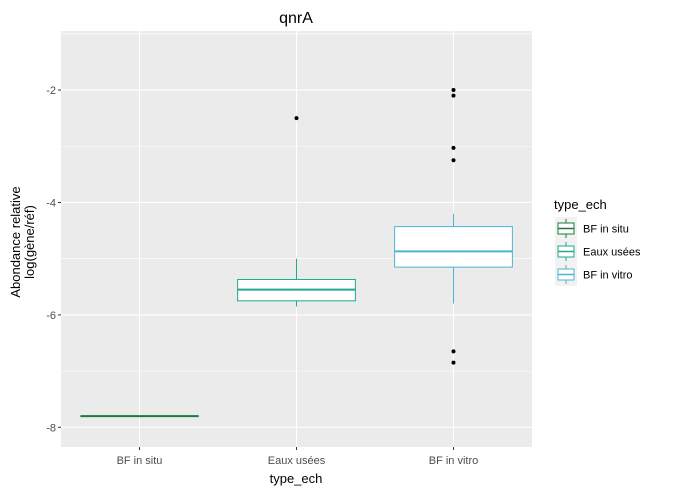 This screenshot has width=674, height=492. What do you see at coordinates (15, 241) in the screenshot?
I see `y-axis-label-line1: Abondance relative` at bounding box center [15, 241].